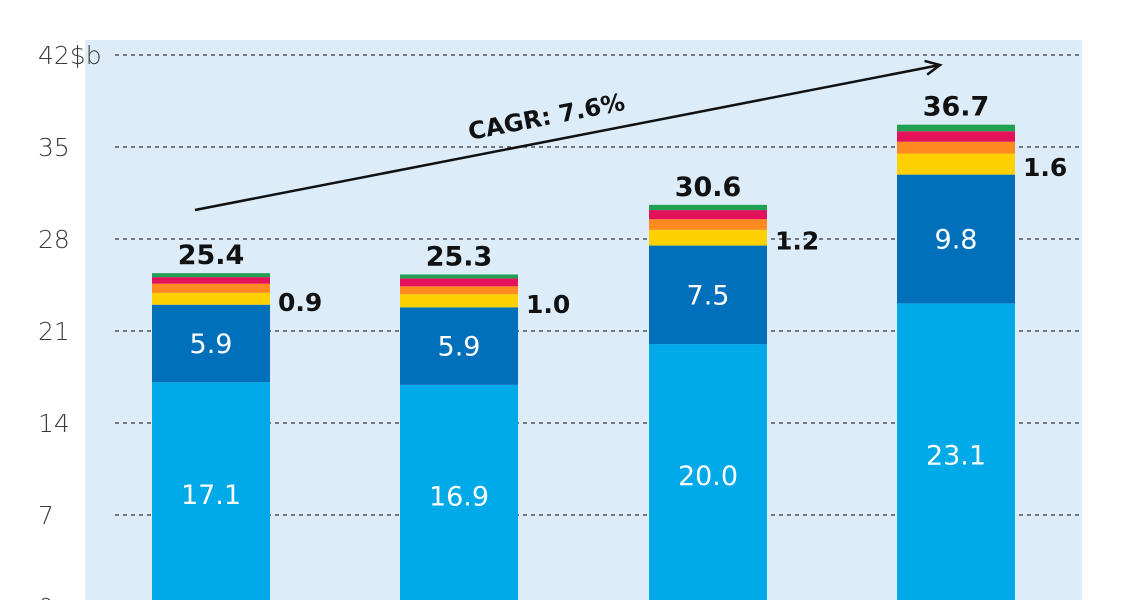 The image size is (1122, 600). Describe the element at coordinates (933, 67) in the screenshot. I see `cagr-arrow-head` at that location.